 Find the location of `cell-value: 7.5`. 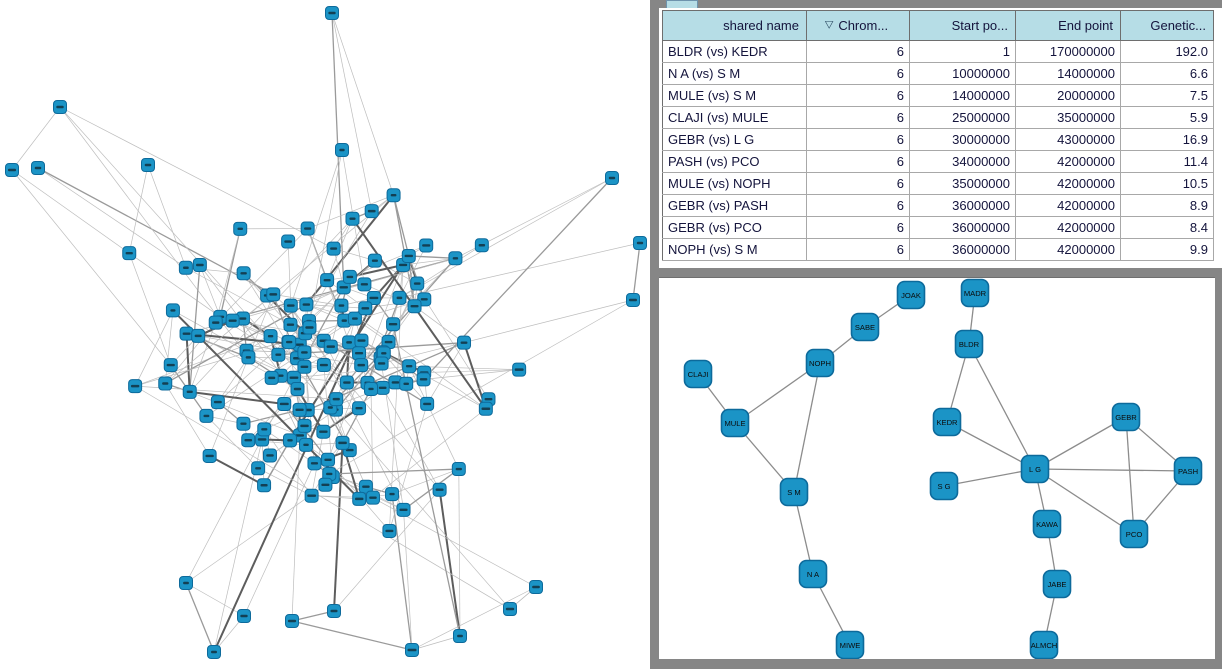

cell-value: 7.5 is located at coordinates (1167, 95).